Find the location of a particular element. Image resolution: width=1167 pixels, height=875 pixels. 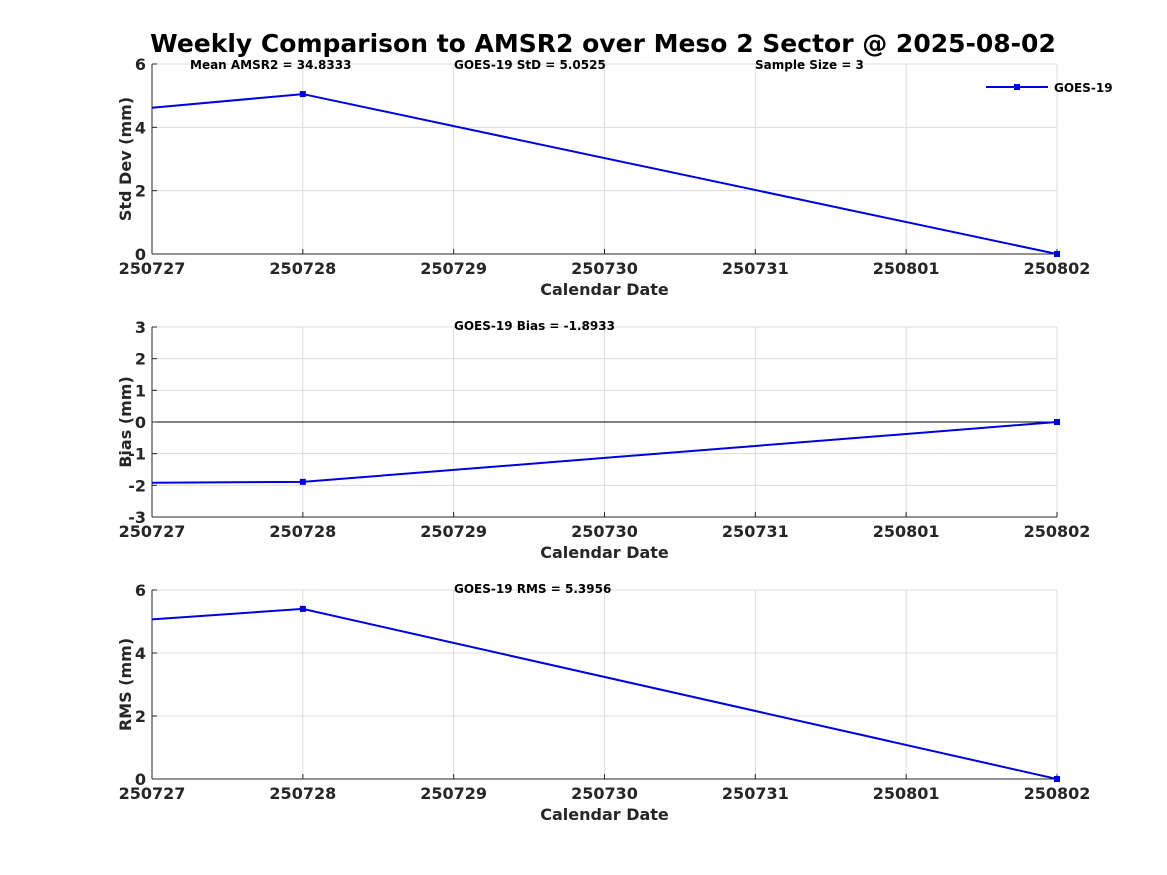

y-tick-label: 1 is located at coordinates (140, 390).